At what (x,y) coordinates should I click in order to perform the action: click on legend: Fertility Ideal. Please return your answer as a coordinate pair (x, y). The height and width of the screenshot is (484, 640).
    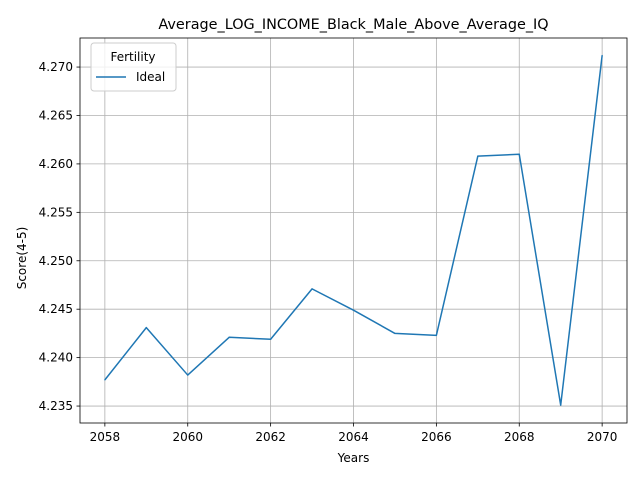
    Looking at the image, I should click on (133, 67).